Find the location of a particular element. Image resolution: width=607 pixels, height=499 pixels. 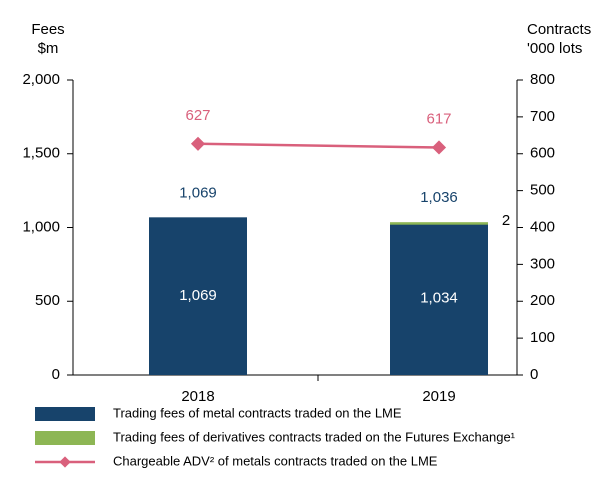

y2-axis-label: '000 lots is located at coordinates (554, 48).